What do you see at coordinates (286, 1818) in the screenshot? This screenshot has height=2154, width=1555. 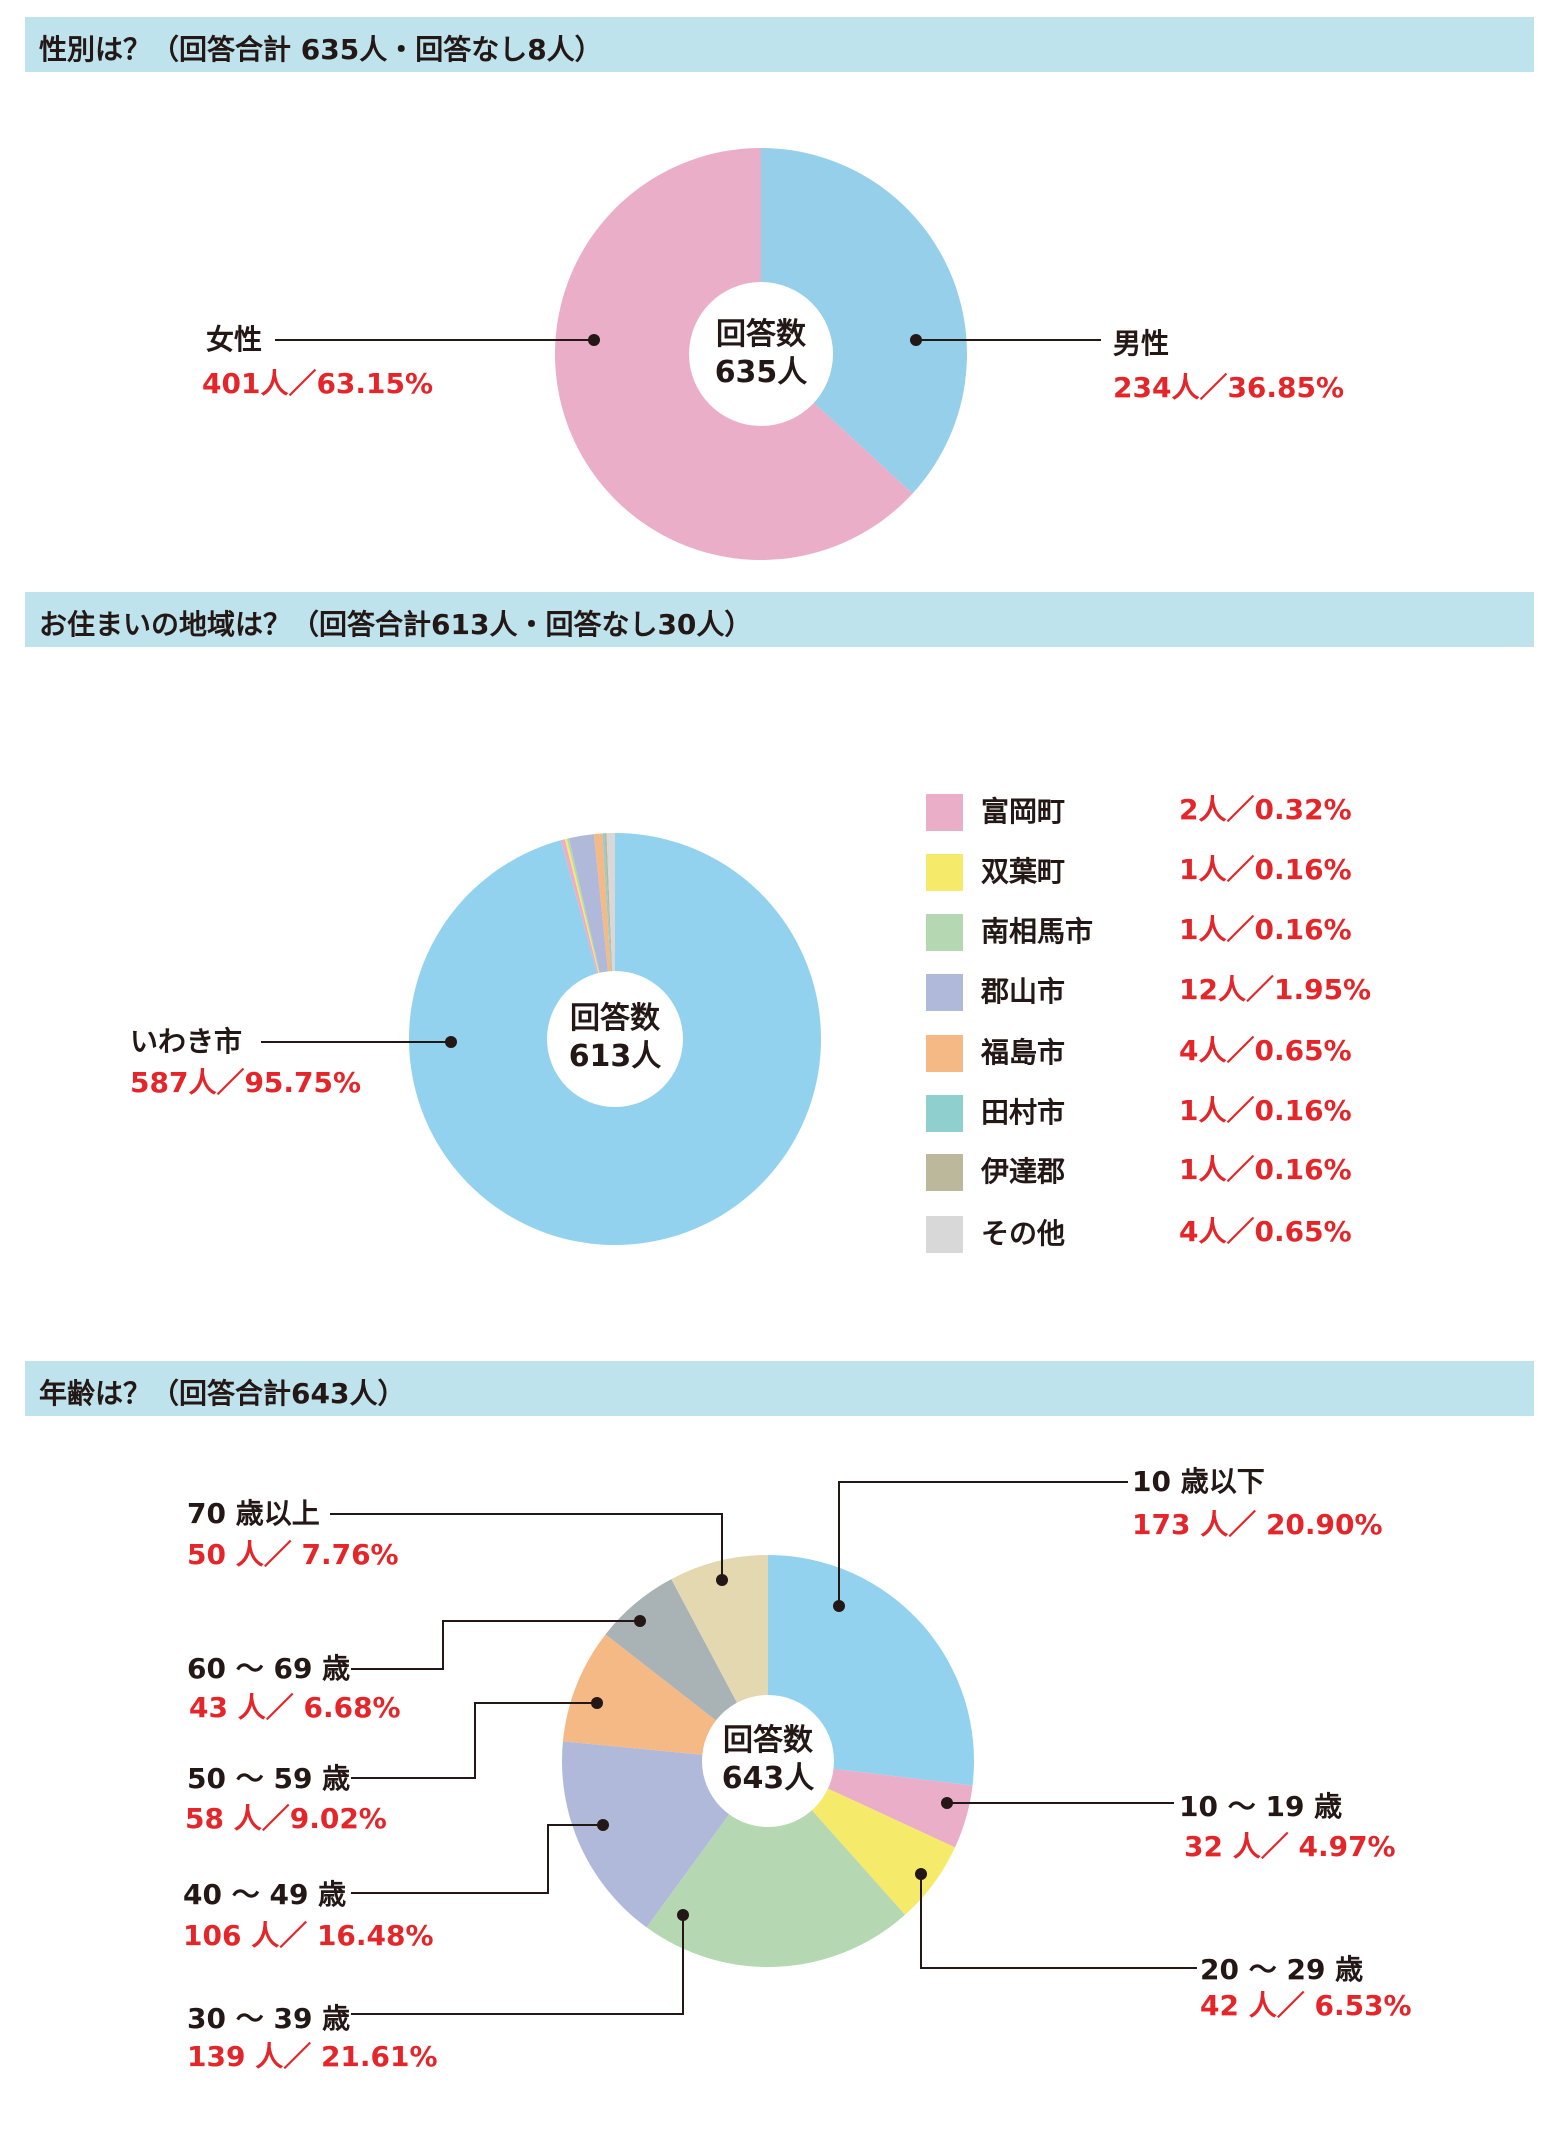 I see `value-age-50s: 58 人／9.02%` at bounding box center [286, 1818].